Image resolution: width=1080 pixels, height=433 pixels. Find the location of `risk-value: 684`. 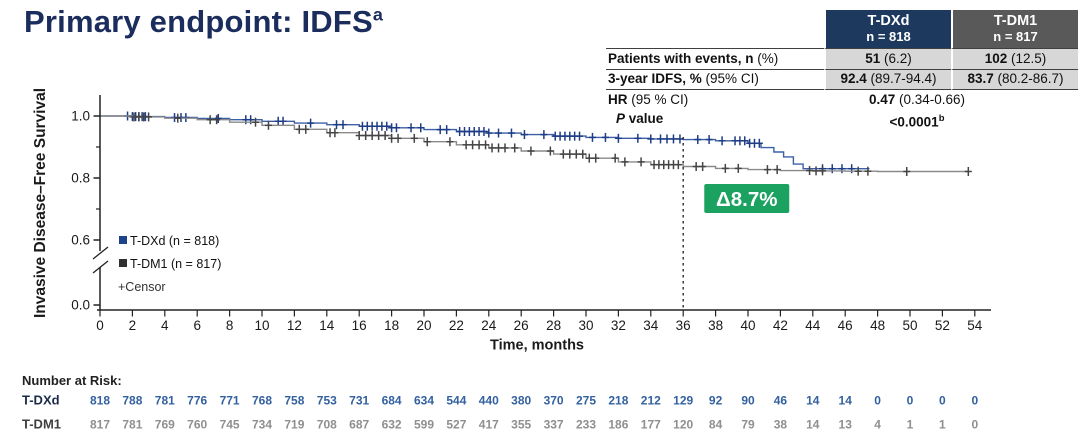

risk-value: 684 is located at coordinates (392, 401).